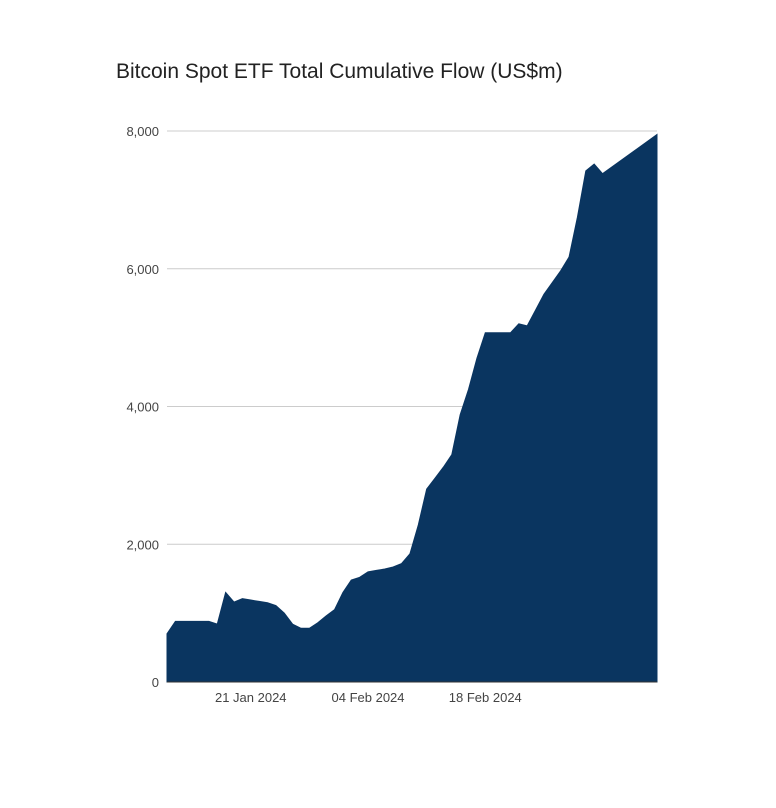  What do you see at coordinates (155, 682) in the screenshot?
I see `y-tick-label: 0` at bounding box center [155, 682].